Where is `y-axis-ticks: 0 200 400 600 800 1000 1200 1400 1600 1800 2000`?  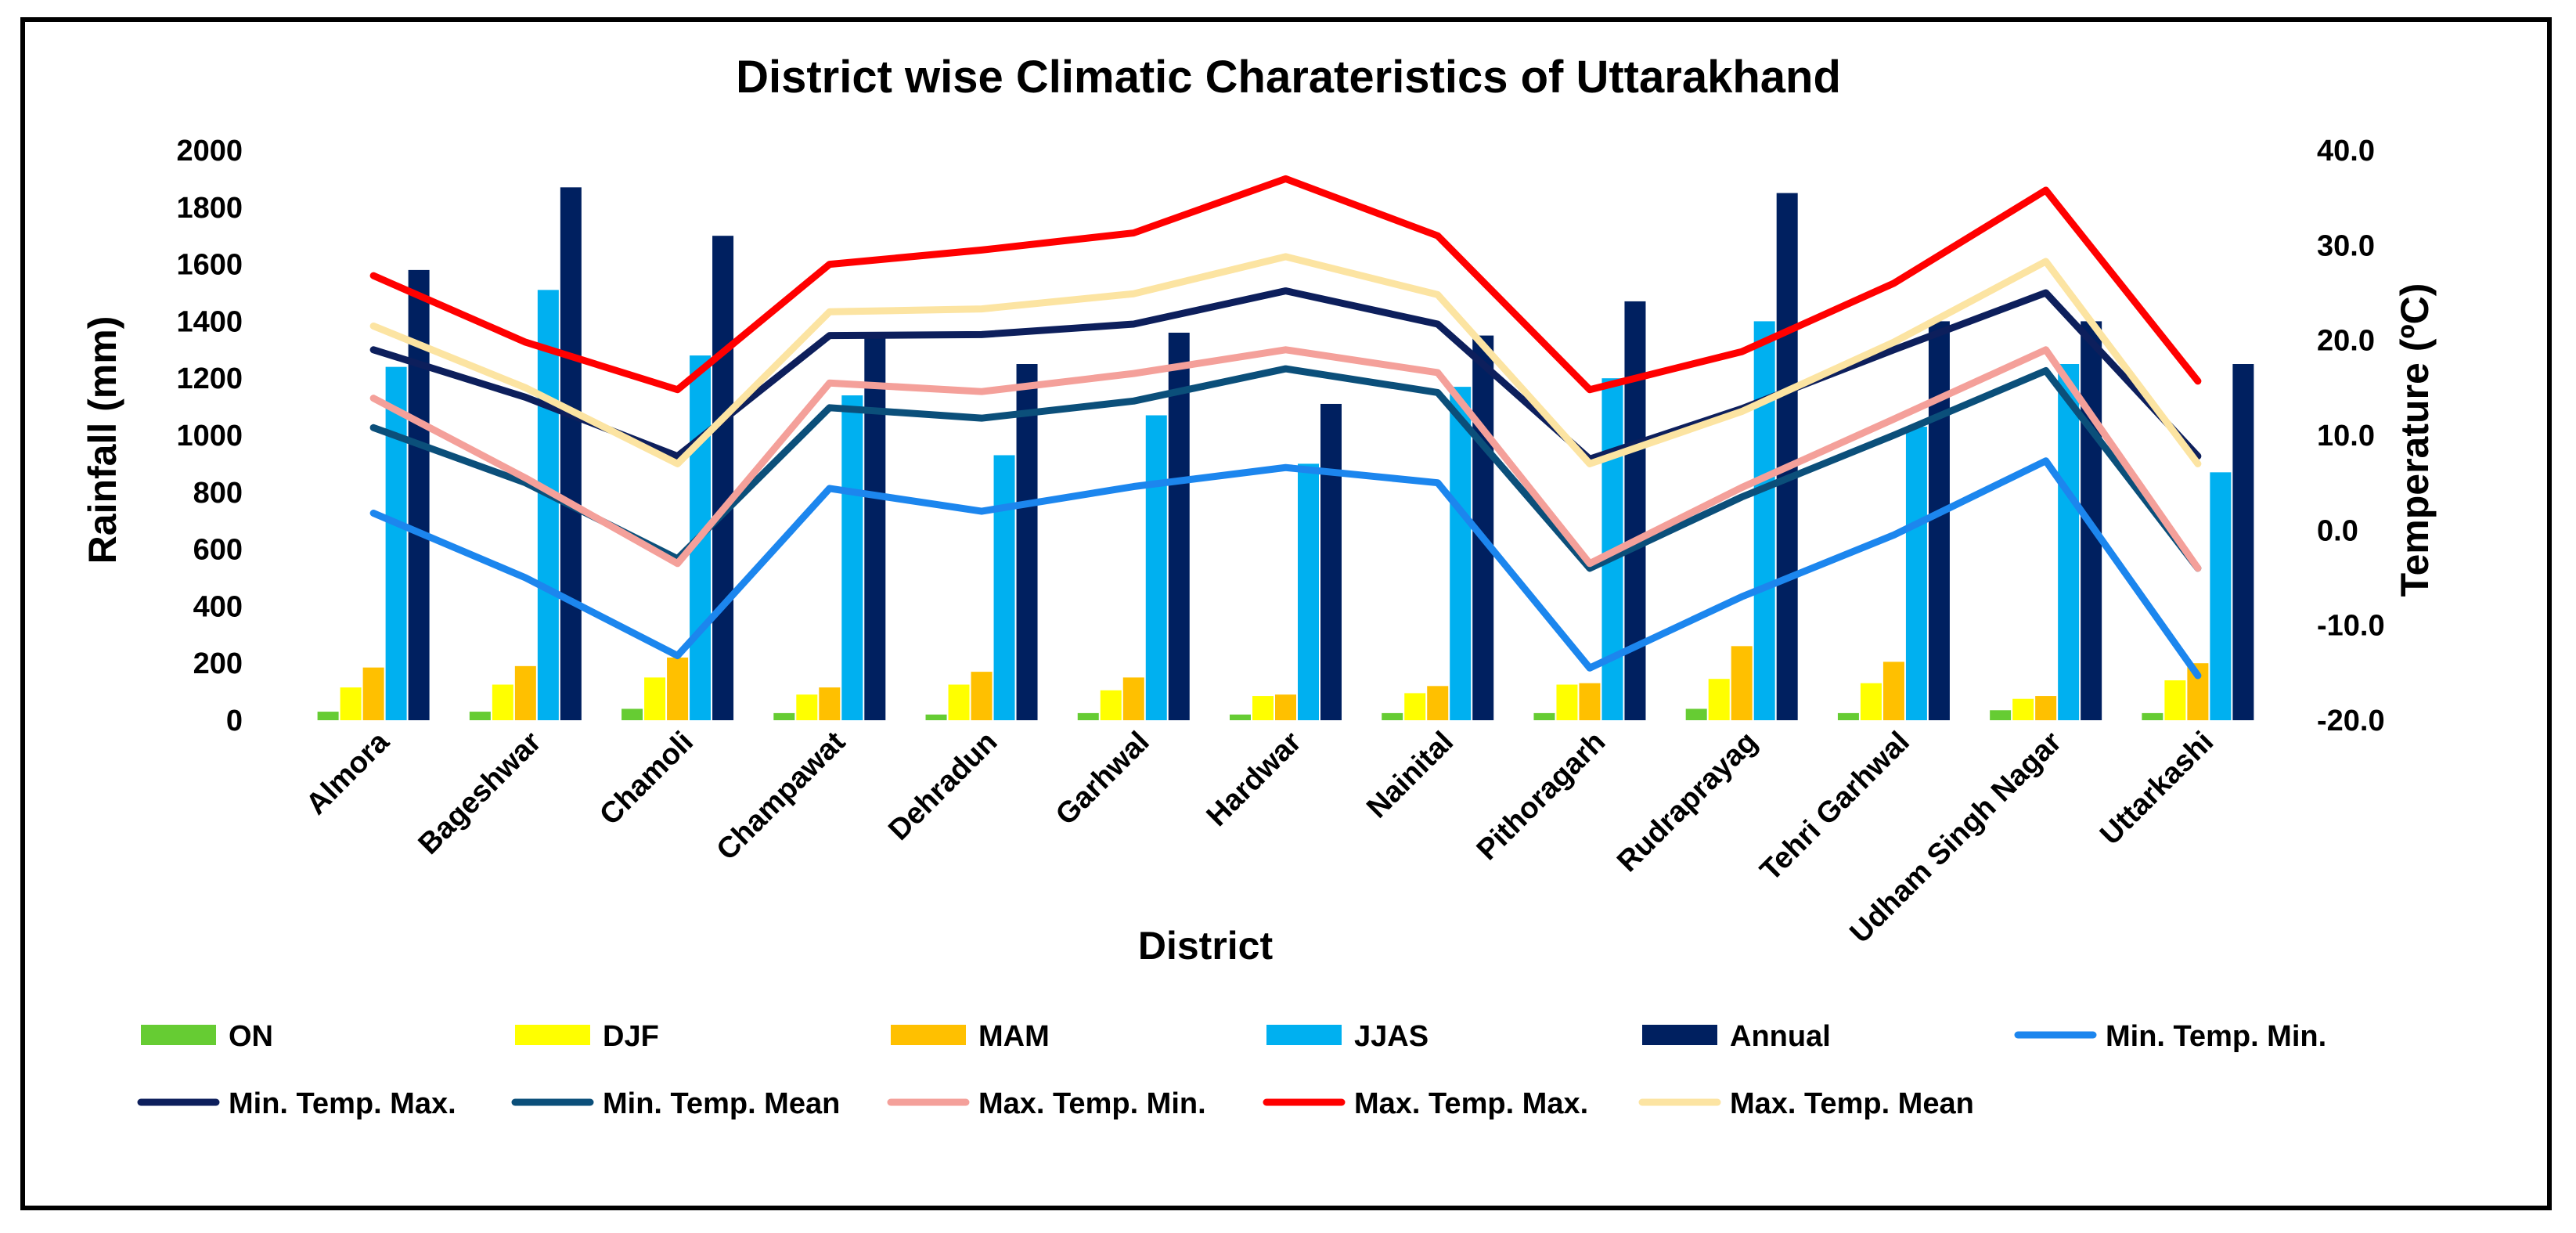 y-axis-ticks: 0 200 400 600 800 1000 1200 1400 1600 1800 2000 is located at coordinates (209, 436).